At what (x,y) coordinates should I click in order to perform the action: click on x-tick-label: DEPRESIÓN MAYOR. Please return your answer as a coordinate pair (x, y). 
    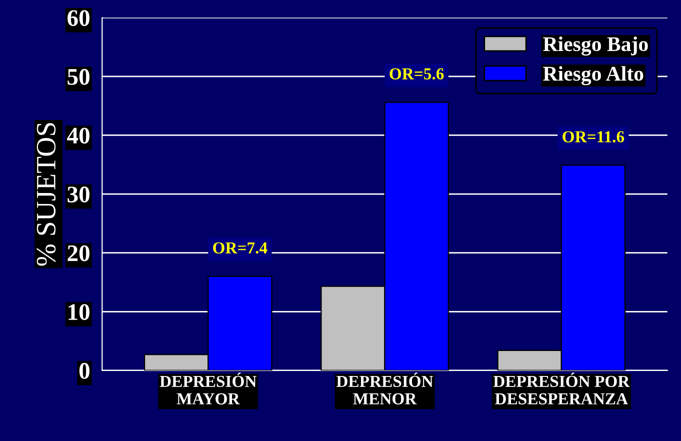
    Looking at the image, I should click on (208, 388).